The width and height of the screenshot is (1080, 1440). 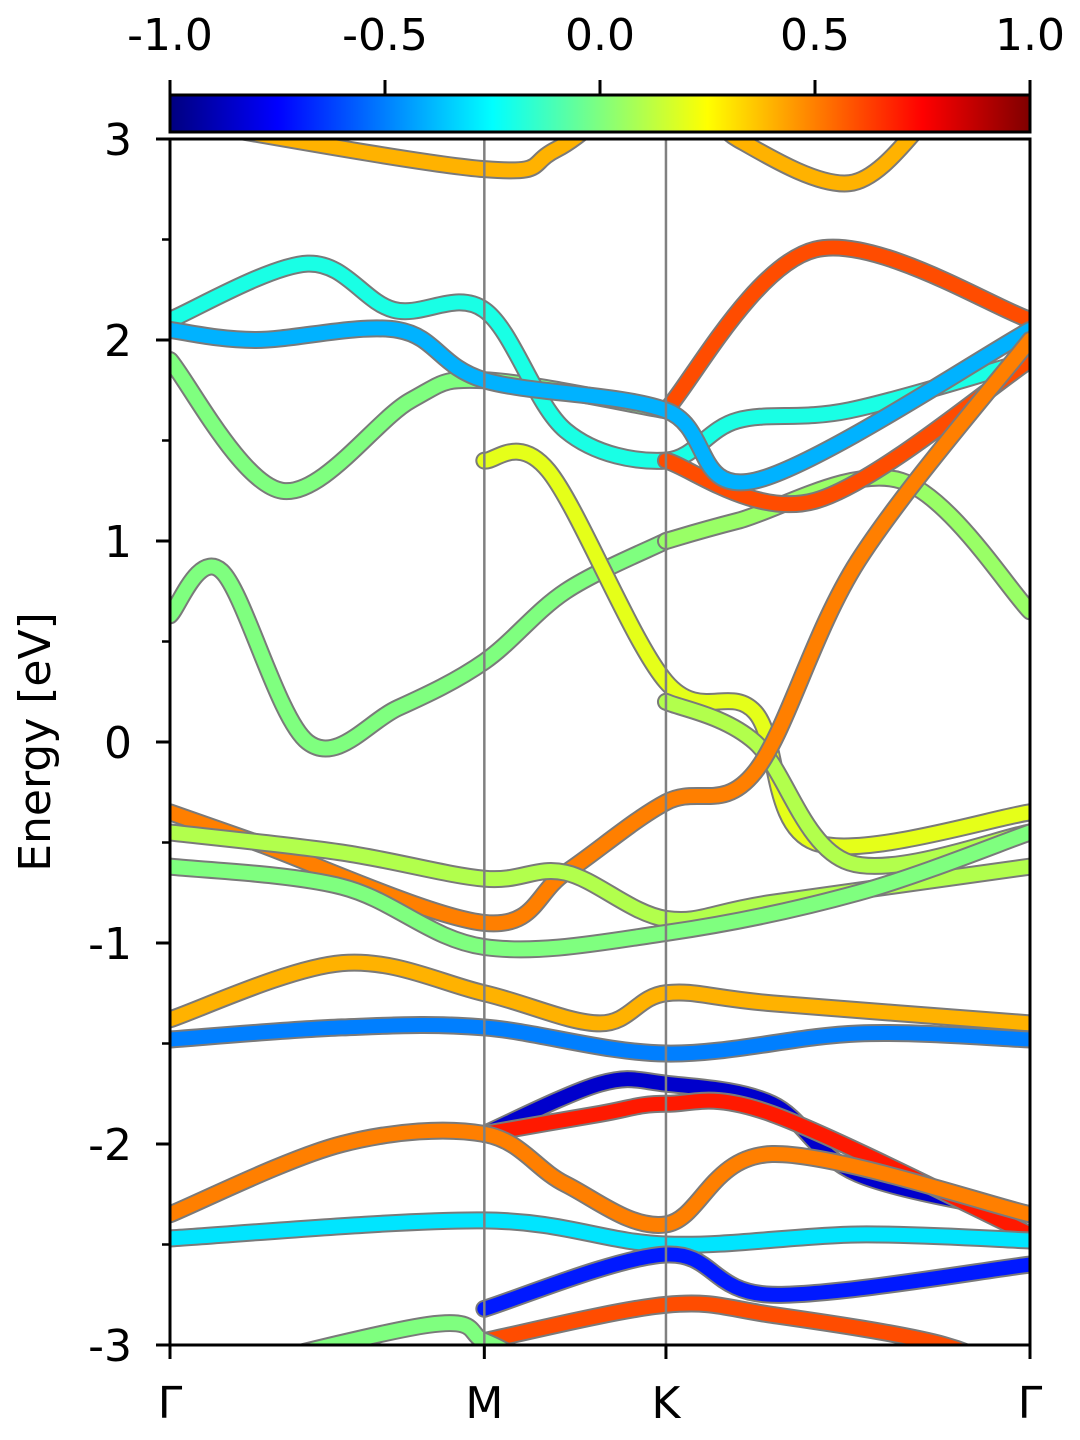 I want to click on colorbar: -1.0 -0.5 0.0 0.5 1.0, so click(x=596, y=72).